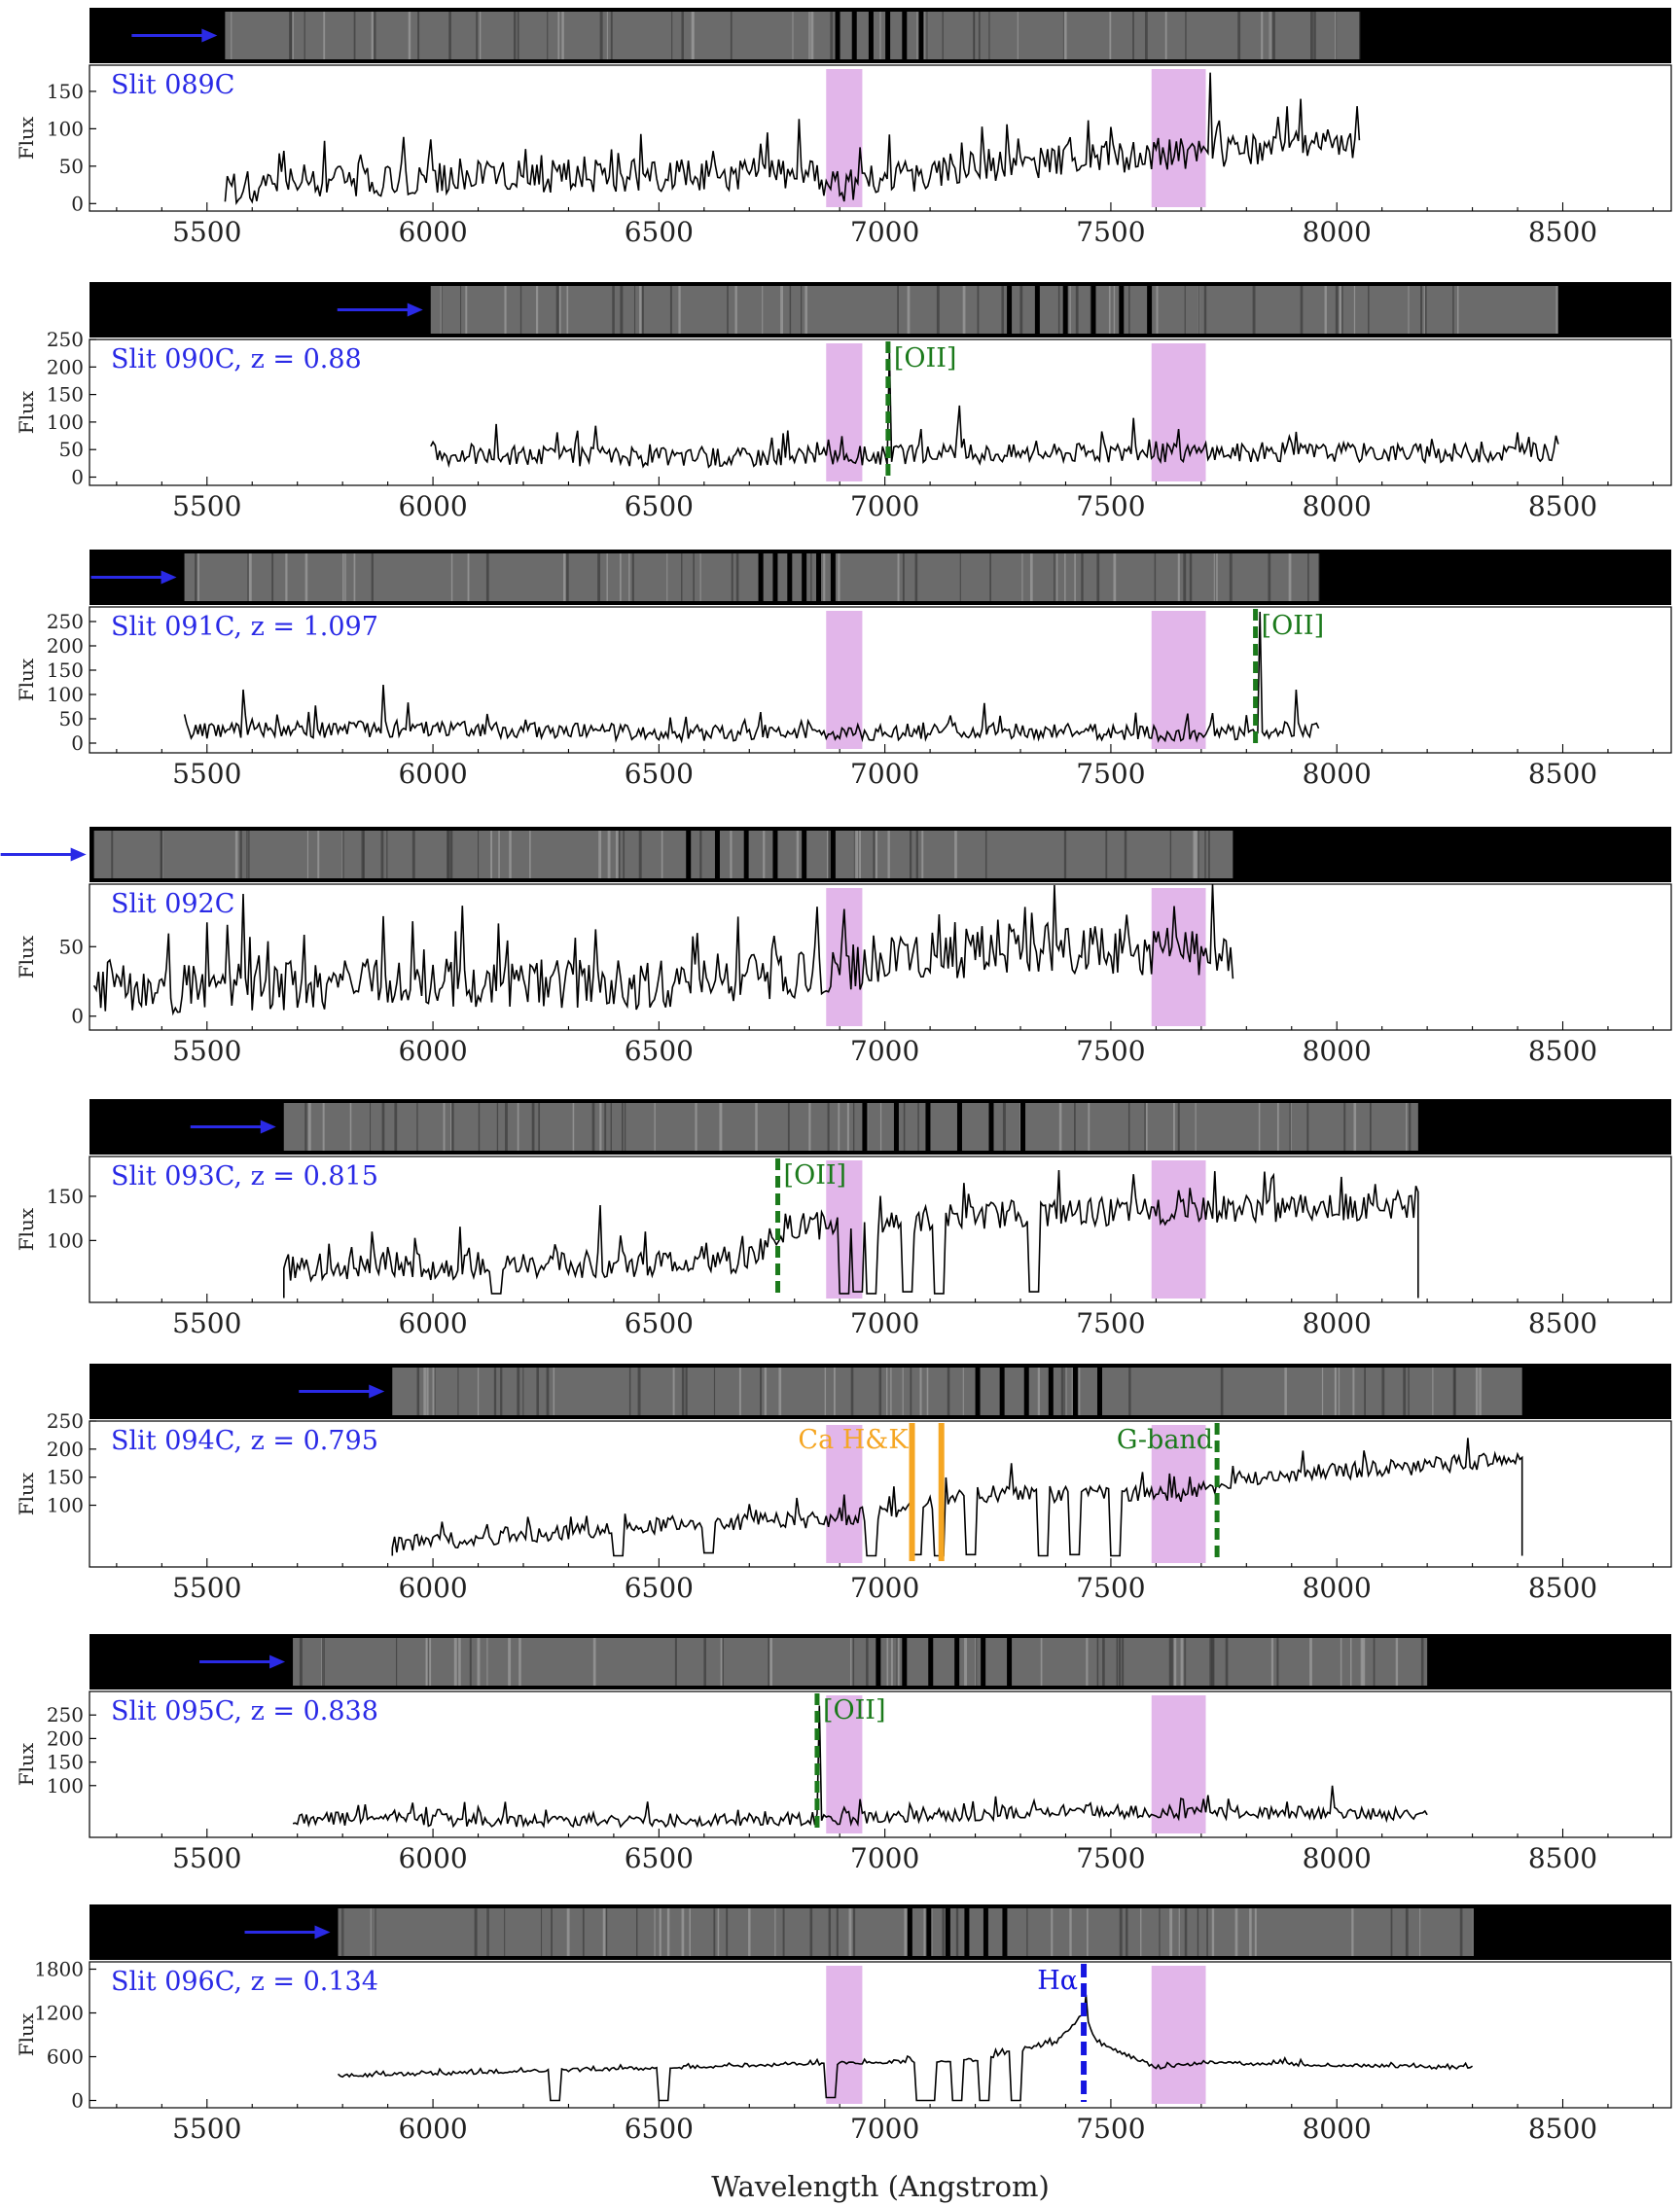 This screenshot has width=1680, height=2206. I want to click on x-axis-label: Wavelength (Angstrom), so click(880, 2186).